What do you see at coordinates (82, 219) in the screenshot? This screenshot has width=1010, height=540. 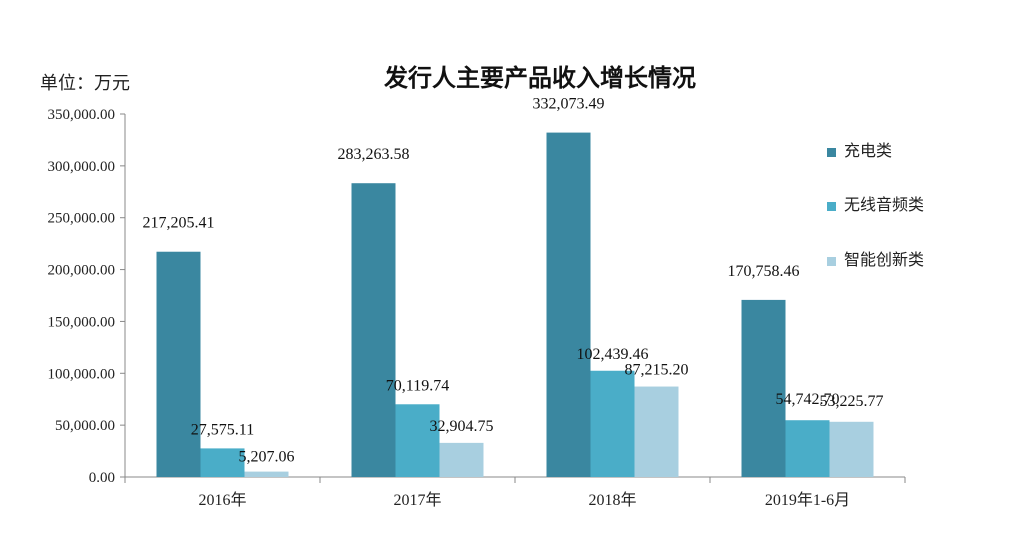 I see `y-tick-label: 250,000.00` at bounding box center [82, 219].